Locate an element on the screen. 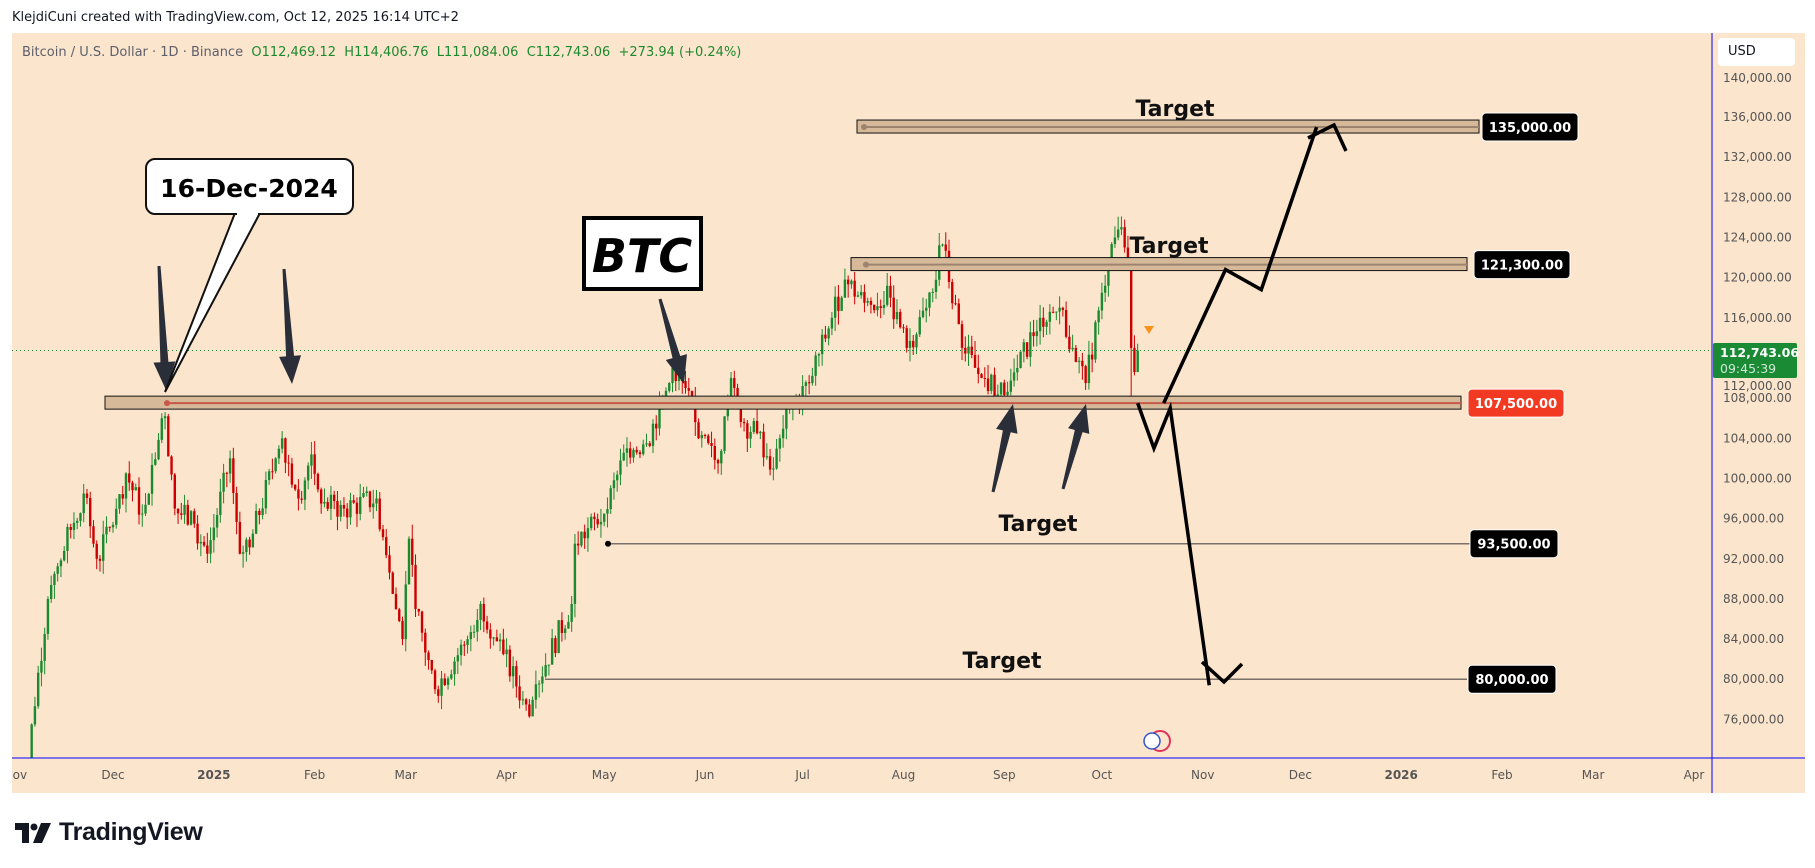 The width and height of the screenshot is (1815, 868). bearish-projection-path is located at coordinates (1173, 543).